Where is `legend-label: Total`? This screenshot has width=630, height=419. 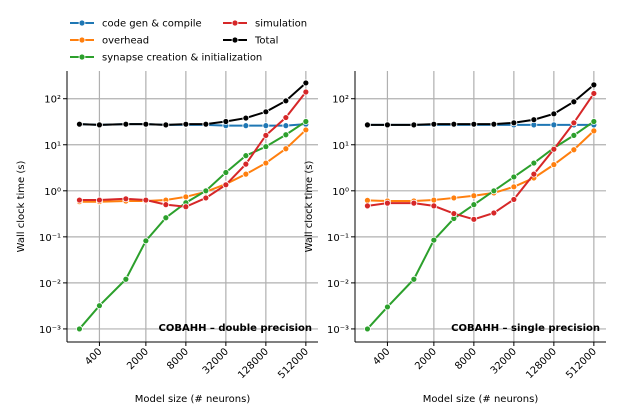 legend-label: Total is located at coordinates (266, 41).